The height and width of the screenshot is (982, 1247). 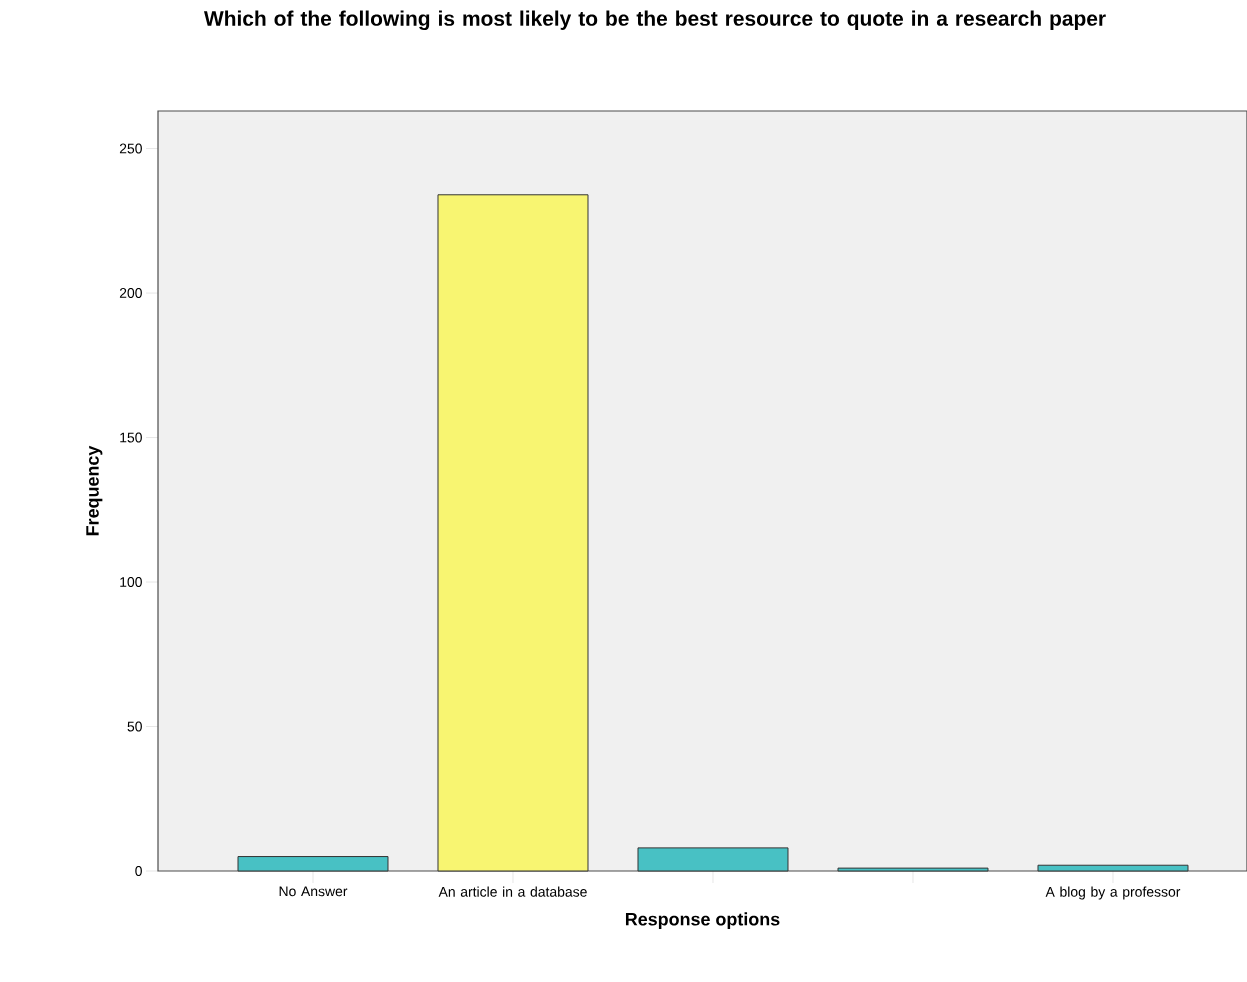 I want to click on x-tick-label: A blog by a professor, so click(x=1113, y=893).